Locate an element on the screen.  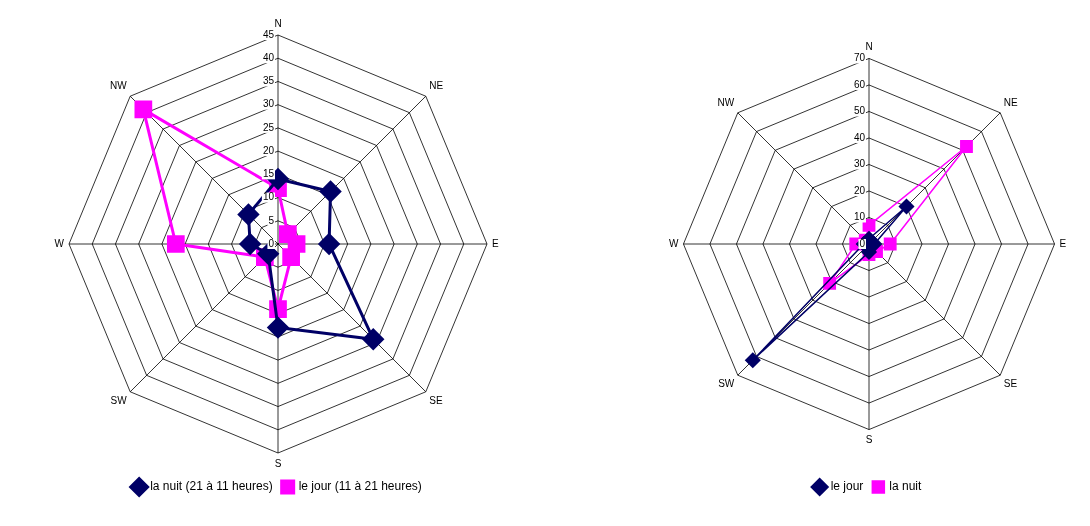
legend-label: le jour is located at coordinates (847, 486).